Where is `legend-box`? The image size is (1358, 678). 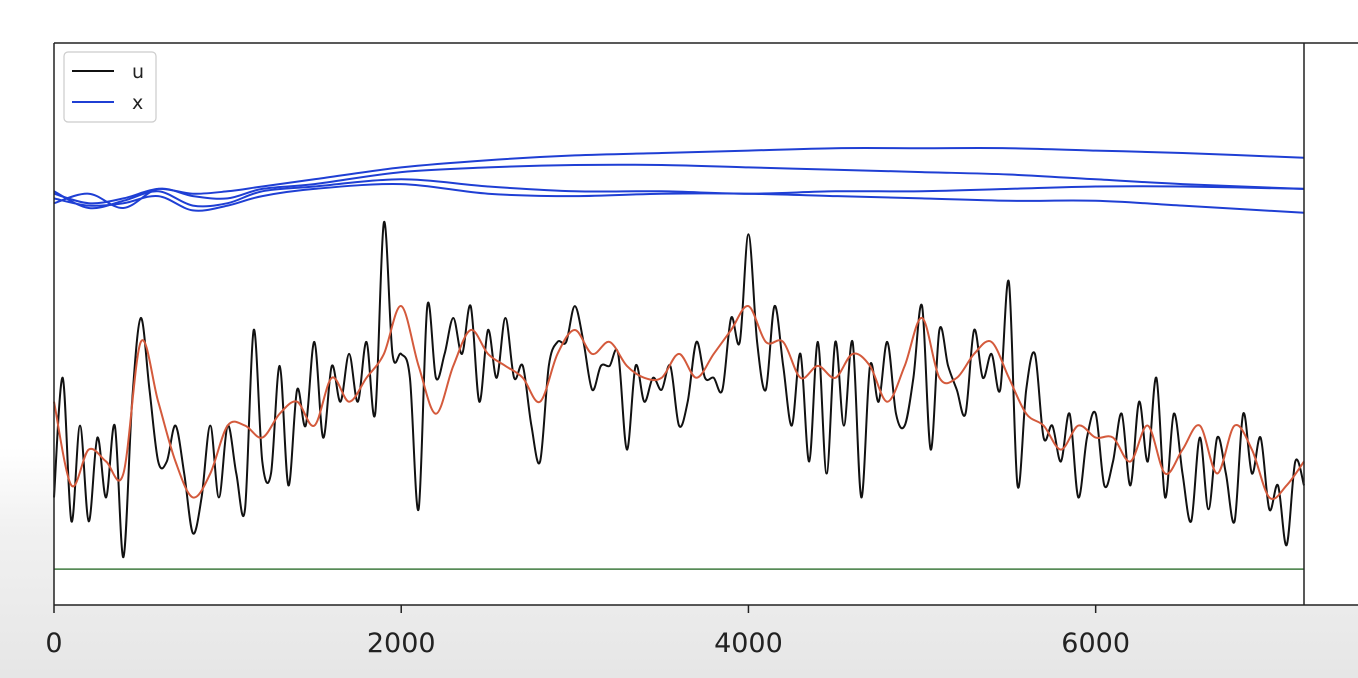 legend-box is located at coordinates (110, 87).